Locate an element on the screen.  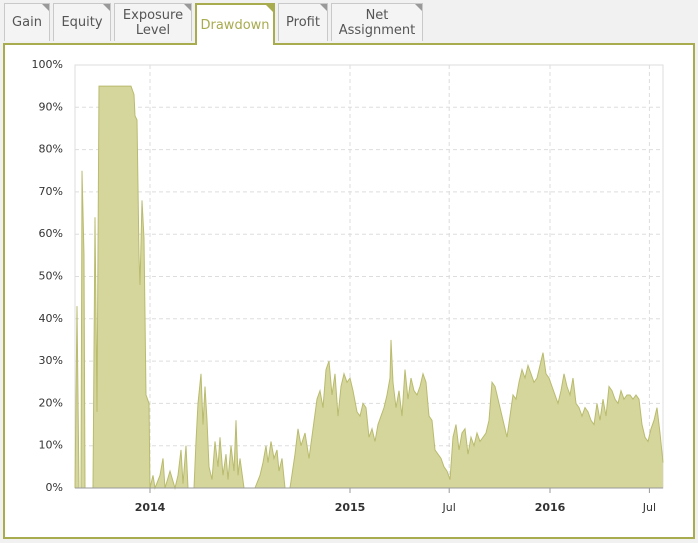
y-tick-label: 40% is located at coordinates (51, 318).